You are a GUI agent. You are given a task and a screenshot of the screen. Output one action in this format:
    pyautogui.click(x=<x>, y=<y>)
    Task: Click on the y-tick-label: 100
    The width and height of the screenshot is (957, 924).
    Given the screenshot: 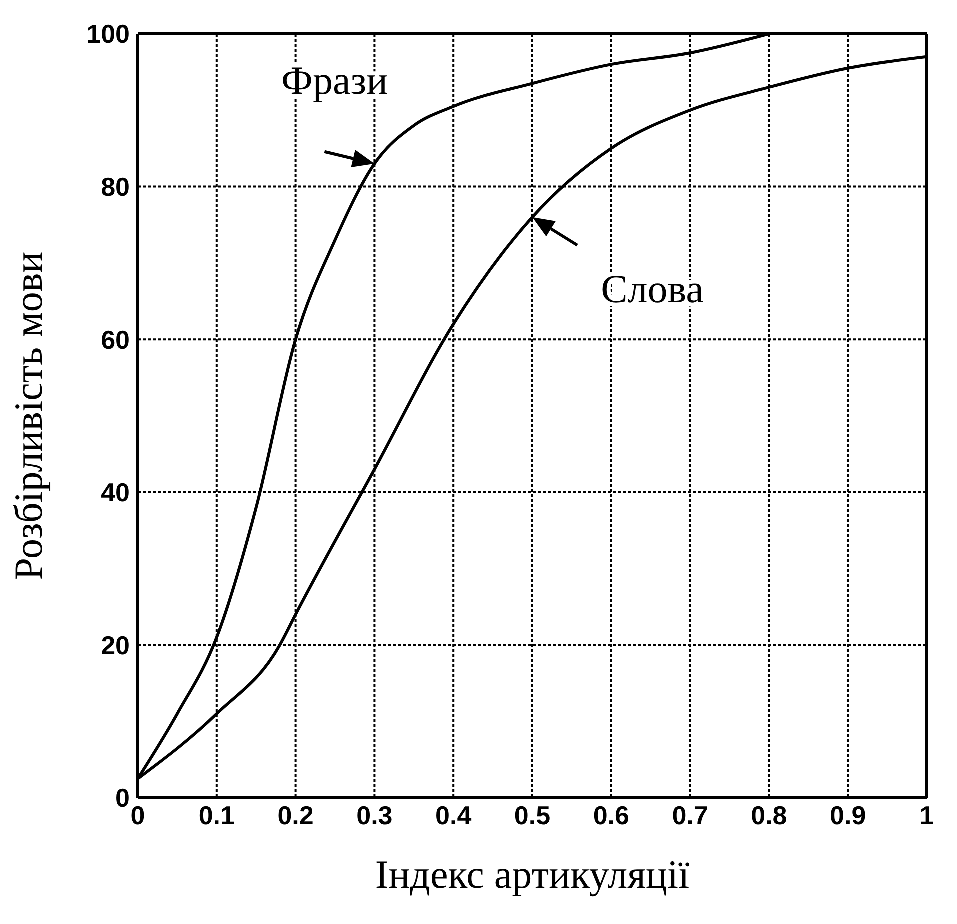 What is the action you would take?
    pyautogui.click(x=108, y=34)
    